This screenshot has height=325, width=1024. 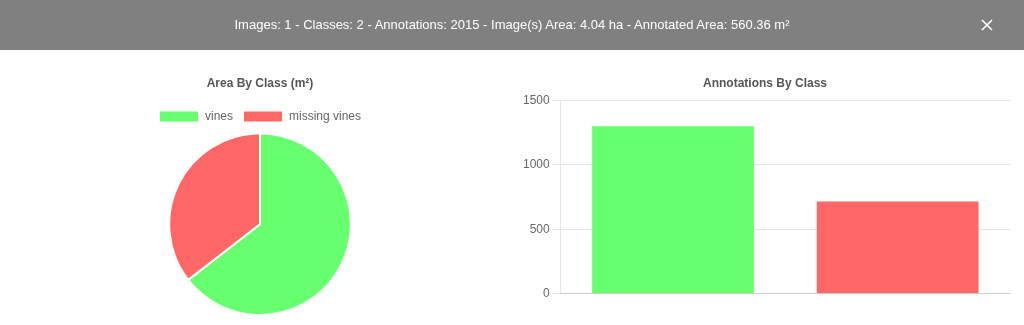 I want to click on y-tick-label: 500, so click(x=540, y=228).